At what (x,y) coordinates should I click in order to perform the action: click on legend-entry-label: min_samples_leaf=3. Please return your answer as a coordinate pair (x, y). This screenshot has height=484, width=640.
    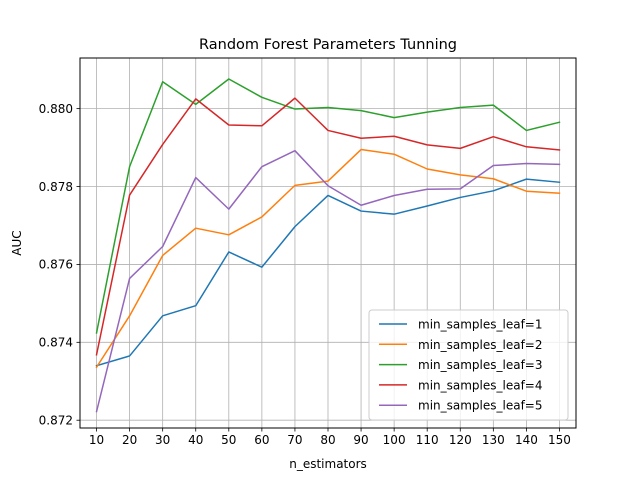
    Looking at the image, I should click on (480, 365).